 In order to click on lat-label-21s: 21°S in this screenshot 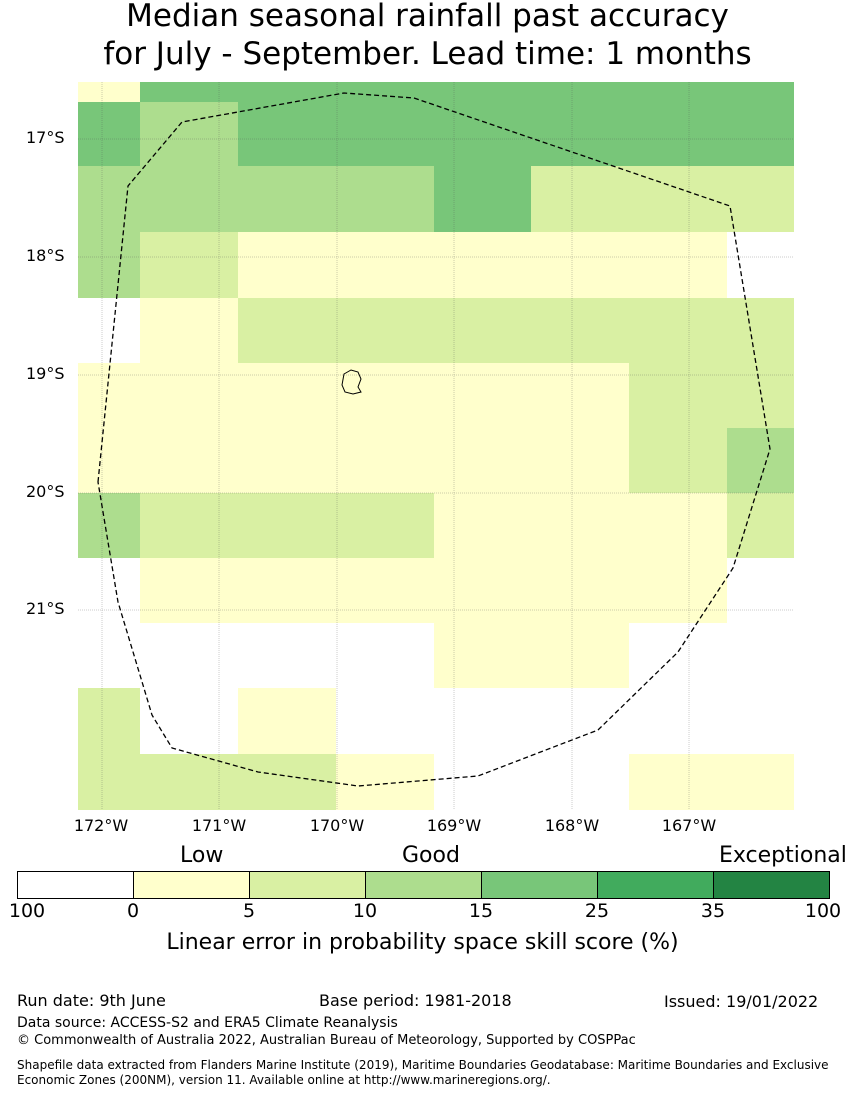, I will do `click(45, 608)`.